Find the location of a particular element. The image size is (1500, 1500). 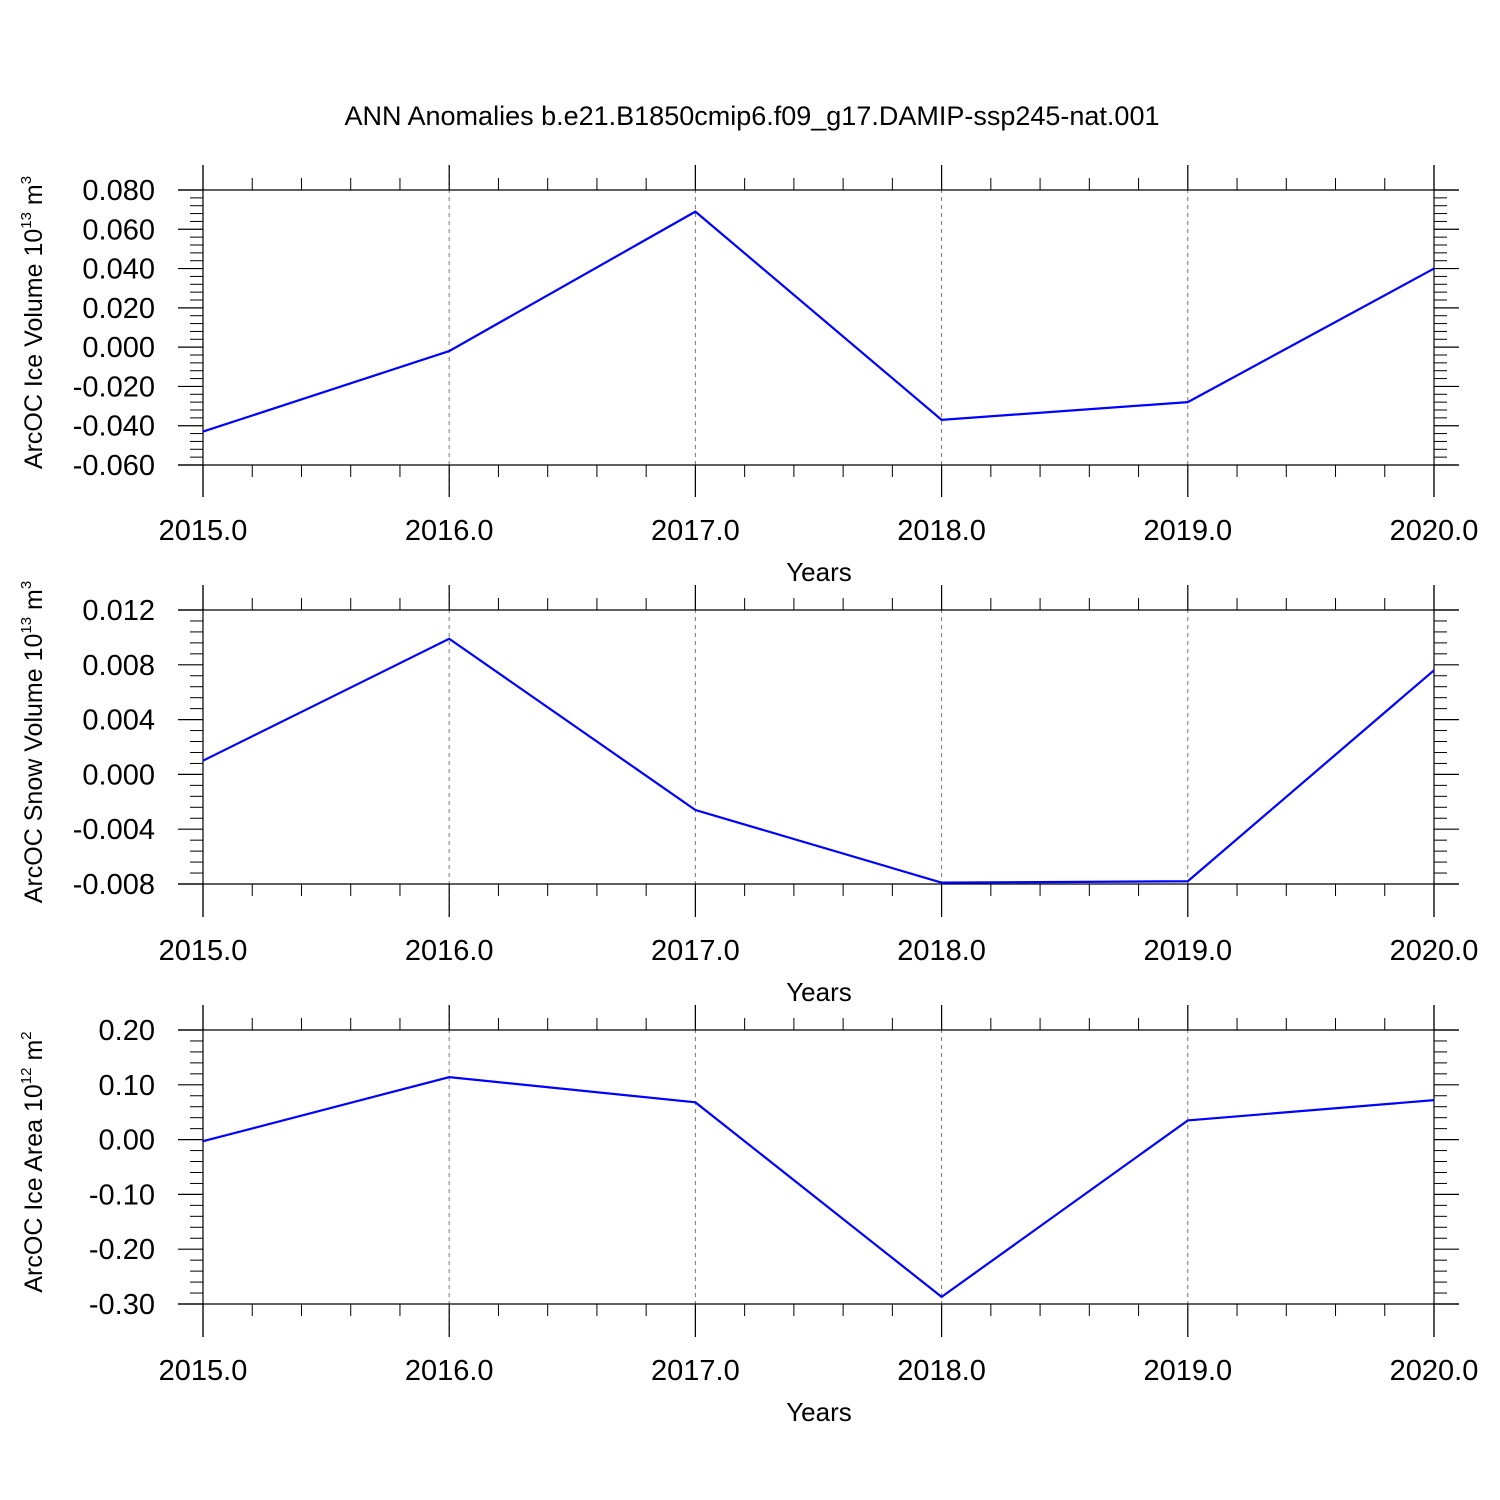

ytick-label: 0.004 is located at coordinates (118, 721).